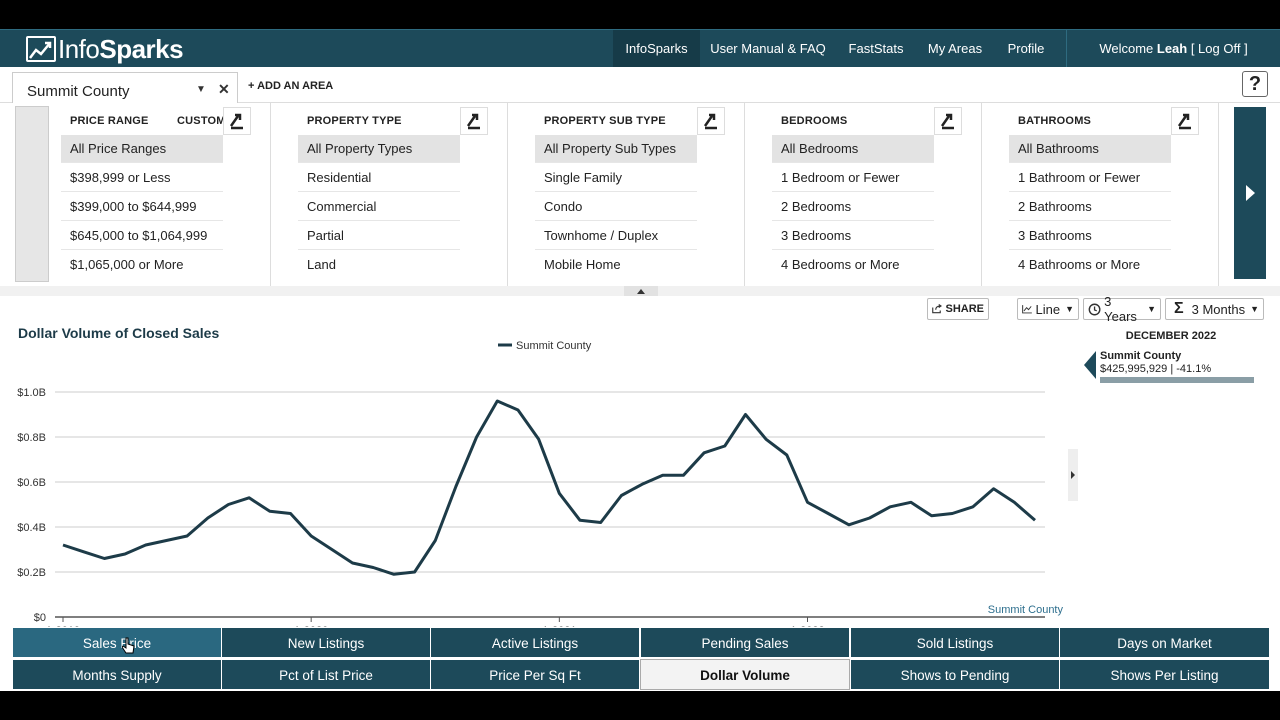  What do you see at coordinates (1090, 207) in the screenshot?
I see `filter-option: 2 Bathrooms` at bounding box center [1090, 207].